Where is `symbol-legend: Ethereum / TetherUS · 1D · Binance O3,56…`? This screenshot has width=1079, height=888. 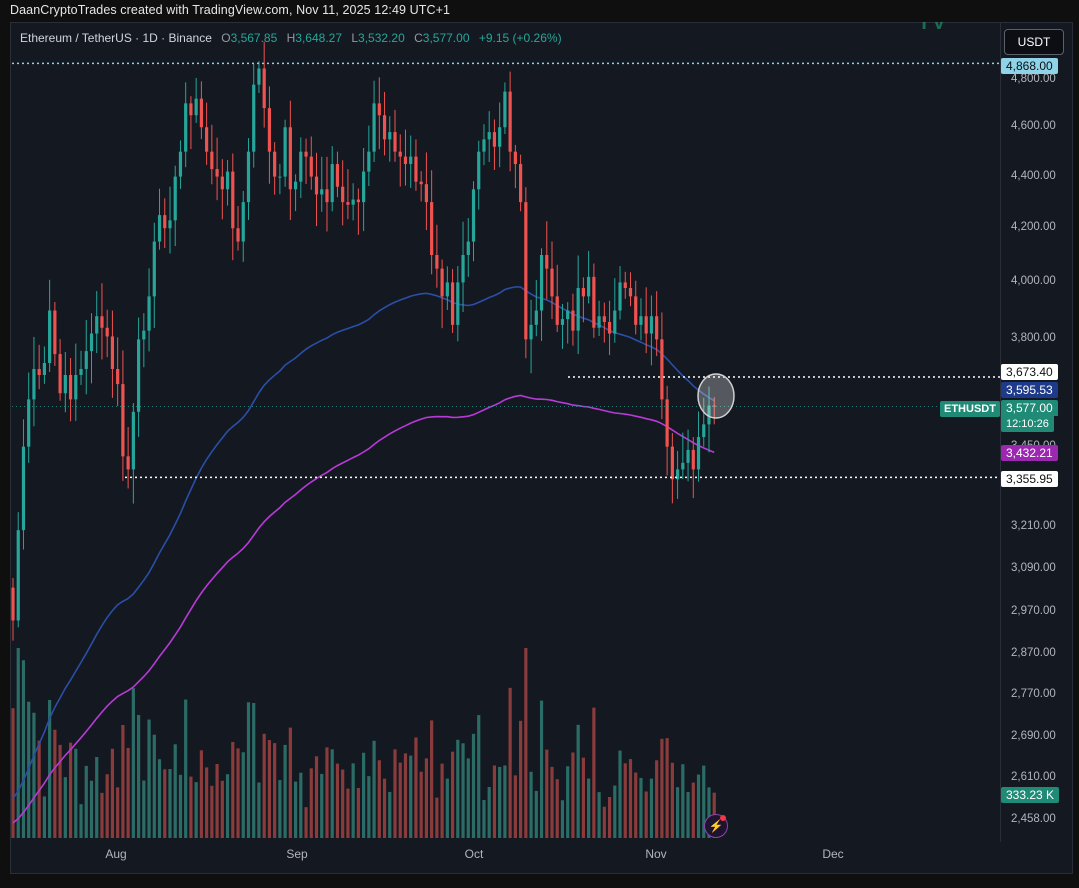 symbol-legend: Ethereum / TetherUS · 1D · Binance O3,56… is located at coordinates (291, 38).